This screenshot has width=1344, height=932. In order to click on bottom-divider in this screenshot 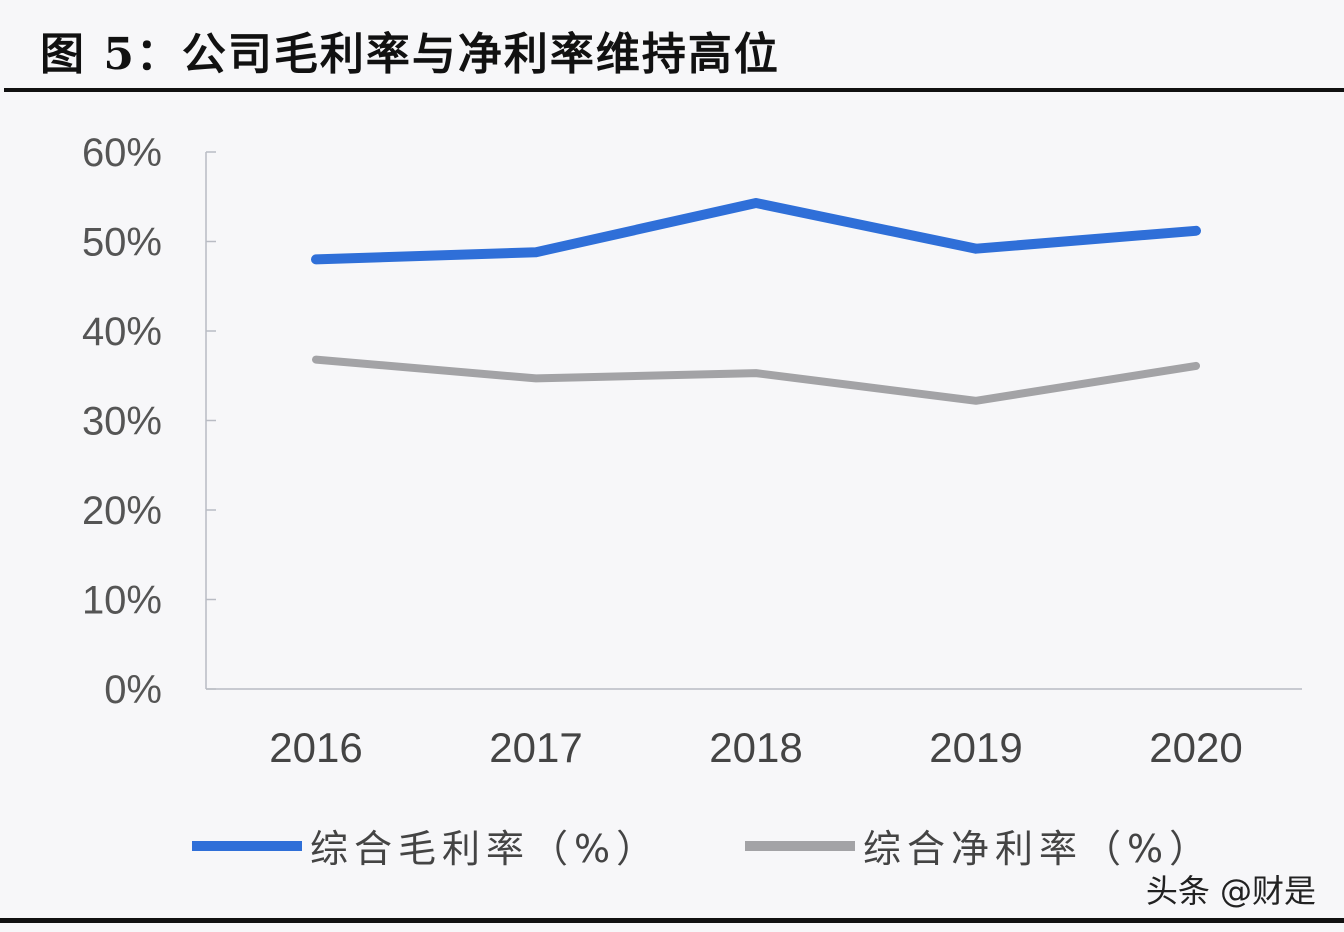, I will do `click(672, 920)`.